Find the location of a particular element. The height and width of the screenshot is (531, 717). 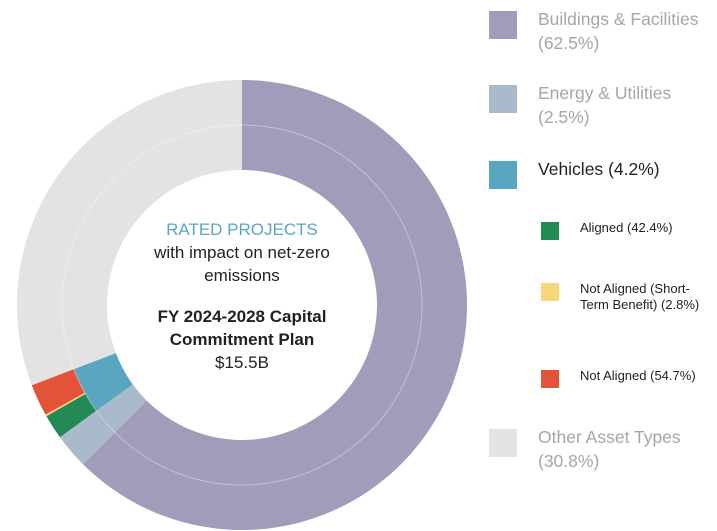

legend-item: Not Aligned (Short-Term Benefit) (2.8%) is located at coordinates (620, 297).